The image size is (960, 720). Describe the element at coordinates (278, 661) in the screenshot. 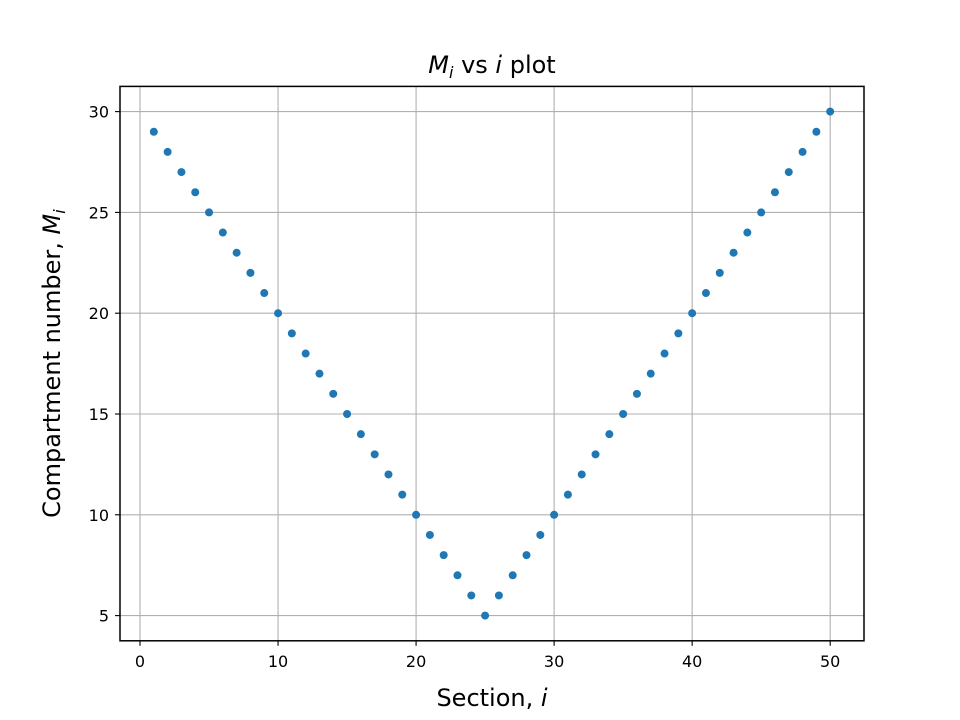

I see `x-tick-label: 10` at that location.